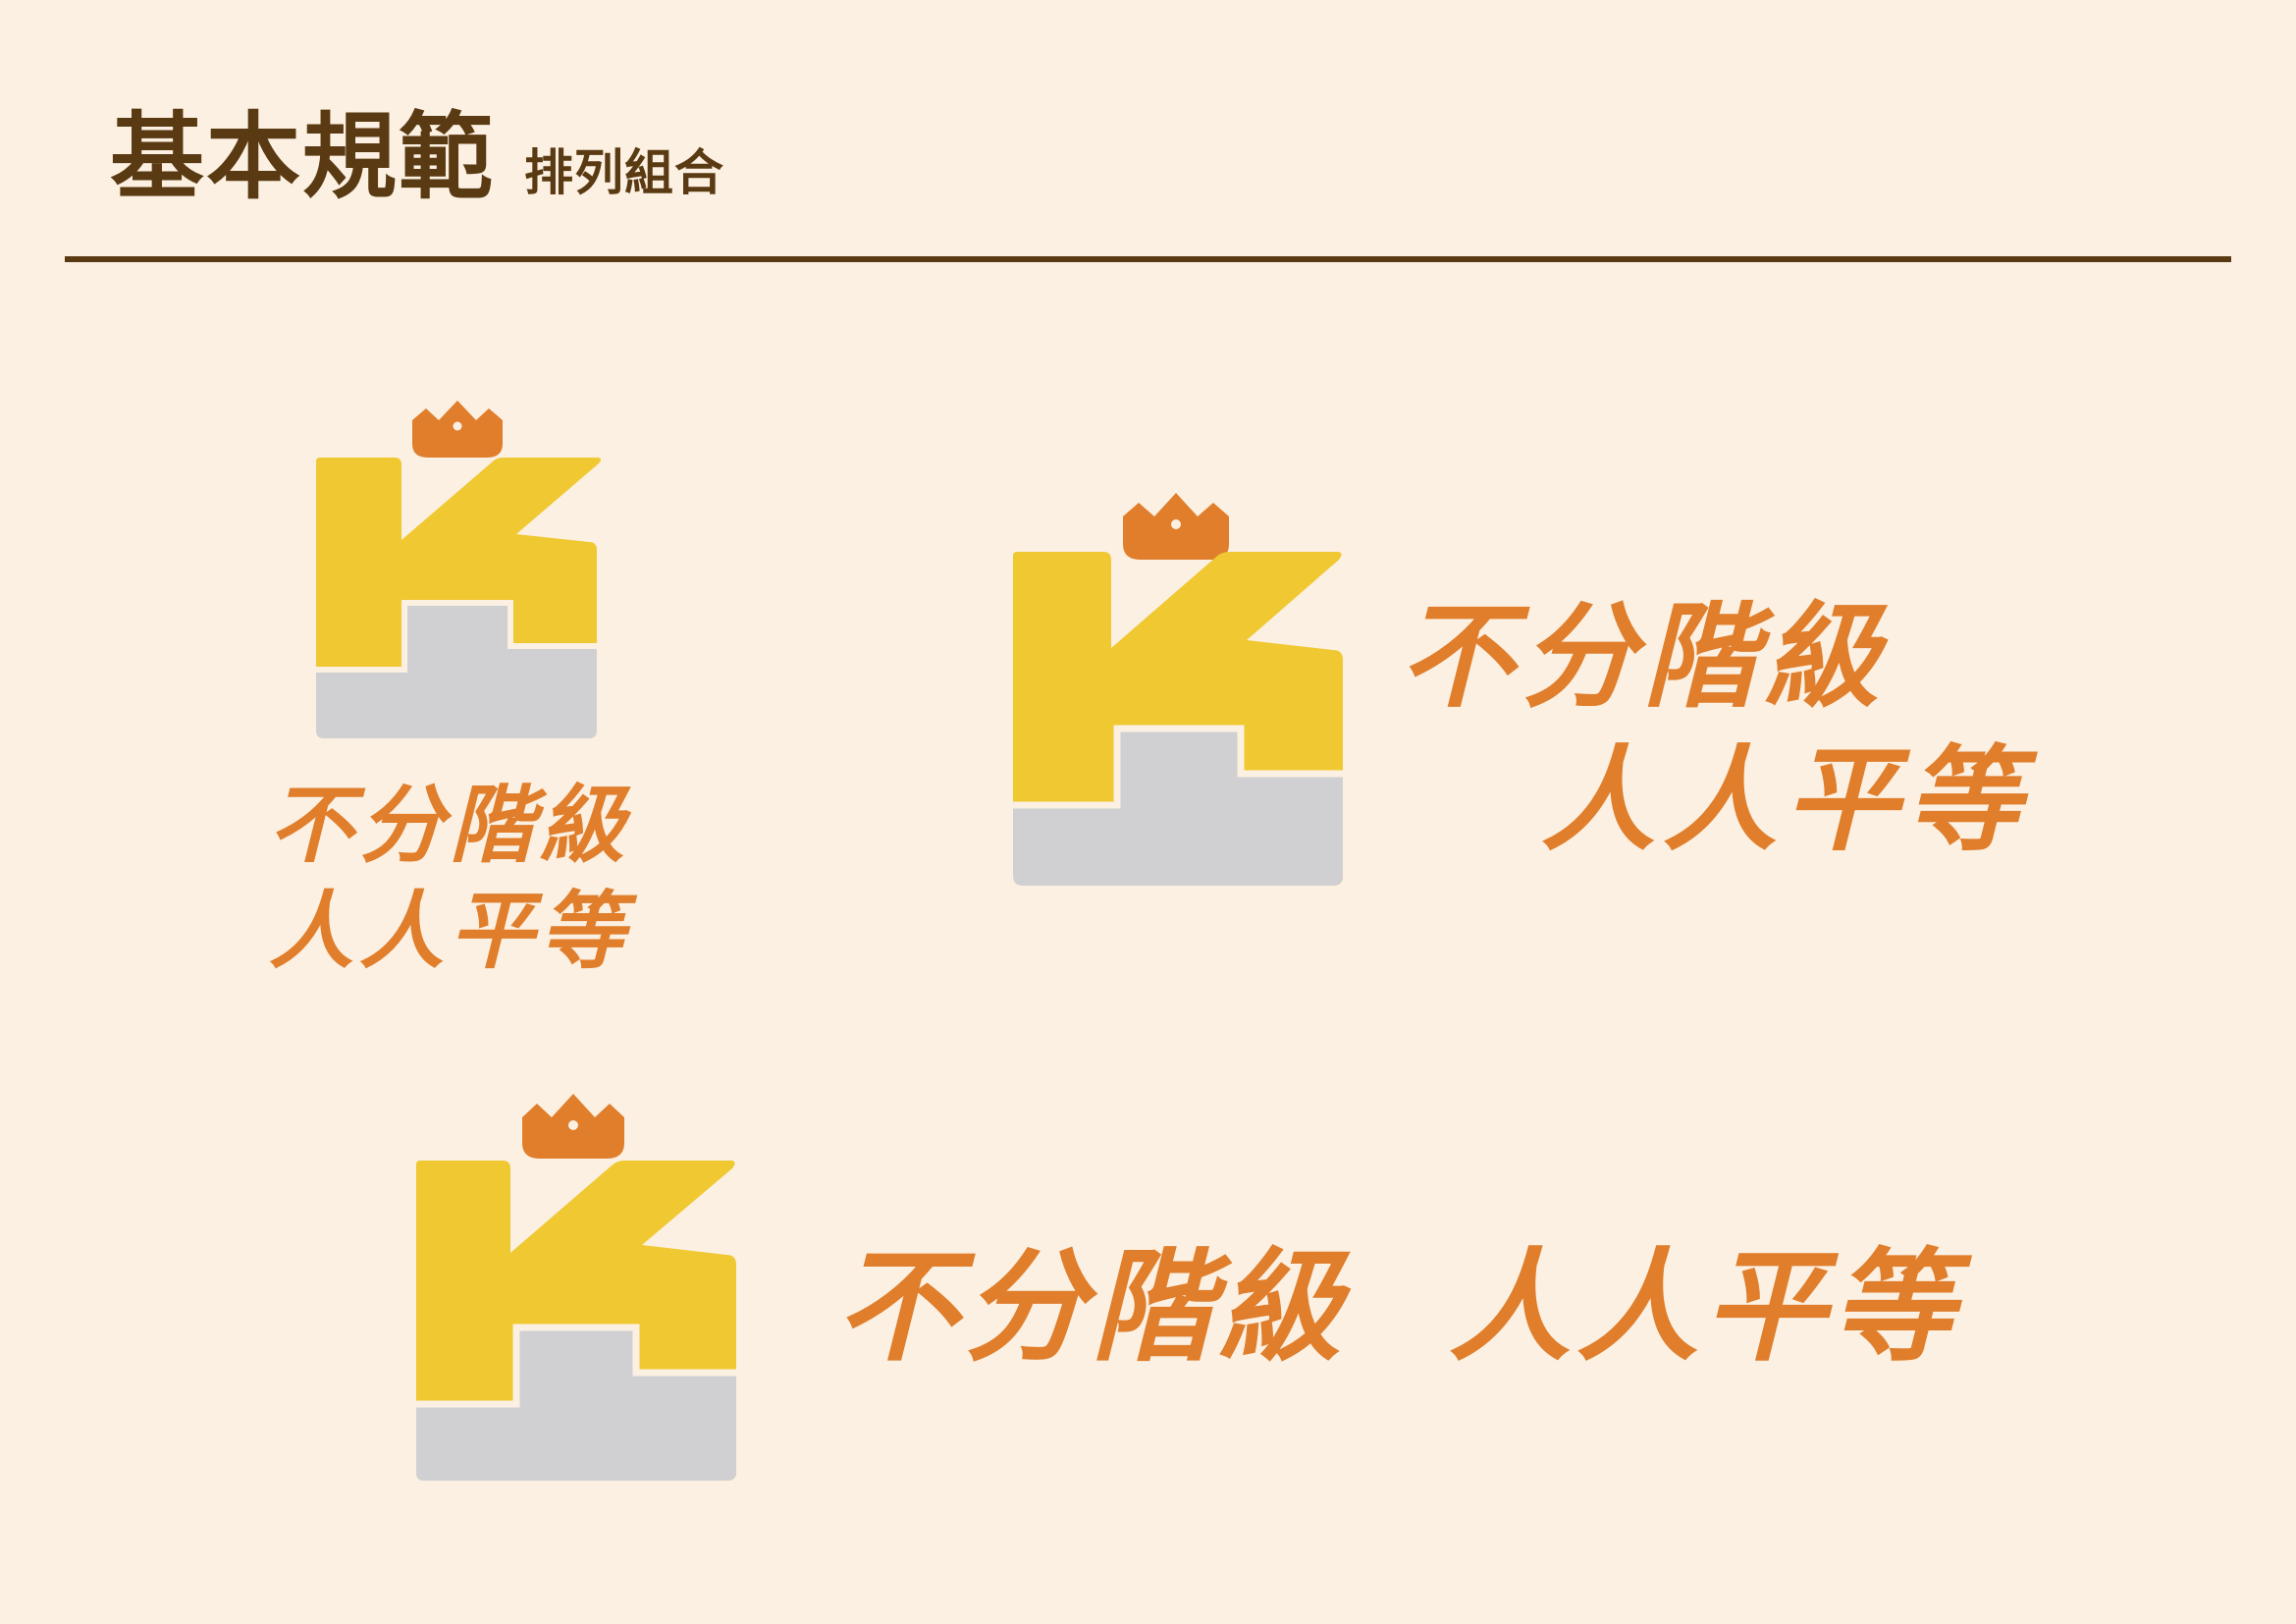 The width and height of the screenshot is (2296, 1624). I want to click on logo-horizontal-stacked, so click(1178, 689).